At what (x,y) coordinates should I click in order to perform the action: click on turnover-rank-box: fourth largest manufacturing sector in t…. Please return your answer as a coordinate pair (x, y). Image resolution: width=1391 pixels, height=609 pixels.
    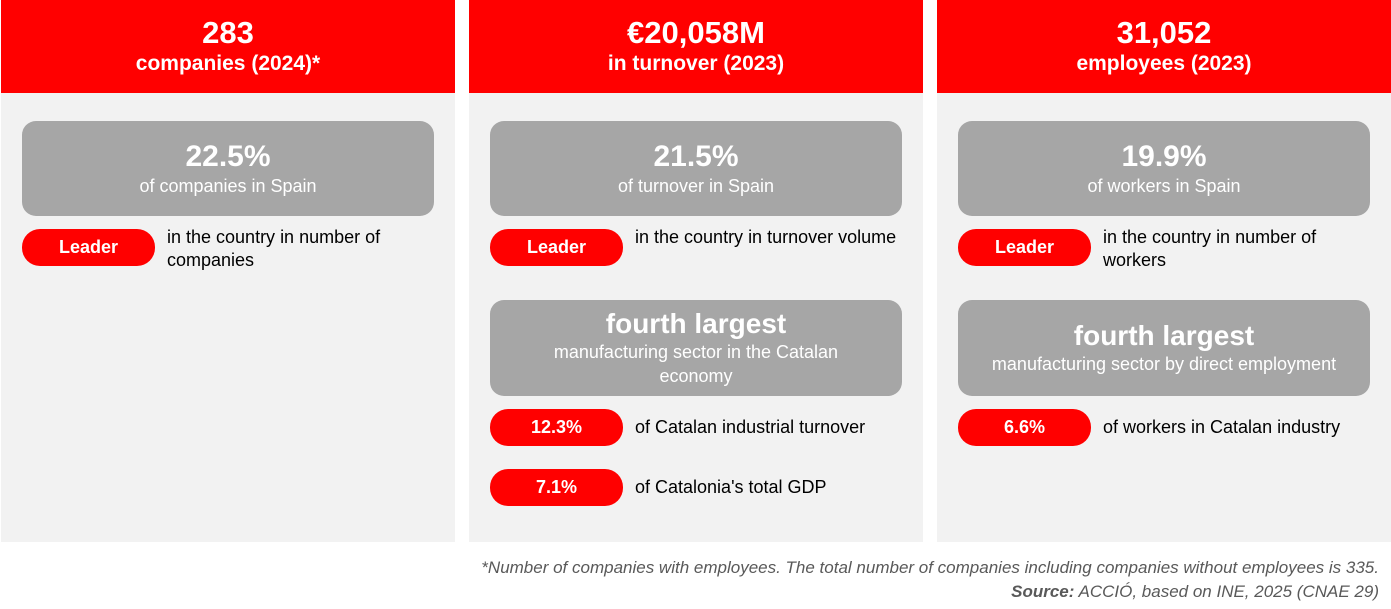
    Looking at the image, I should click on (696, 348).